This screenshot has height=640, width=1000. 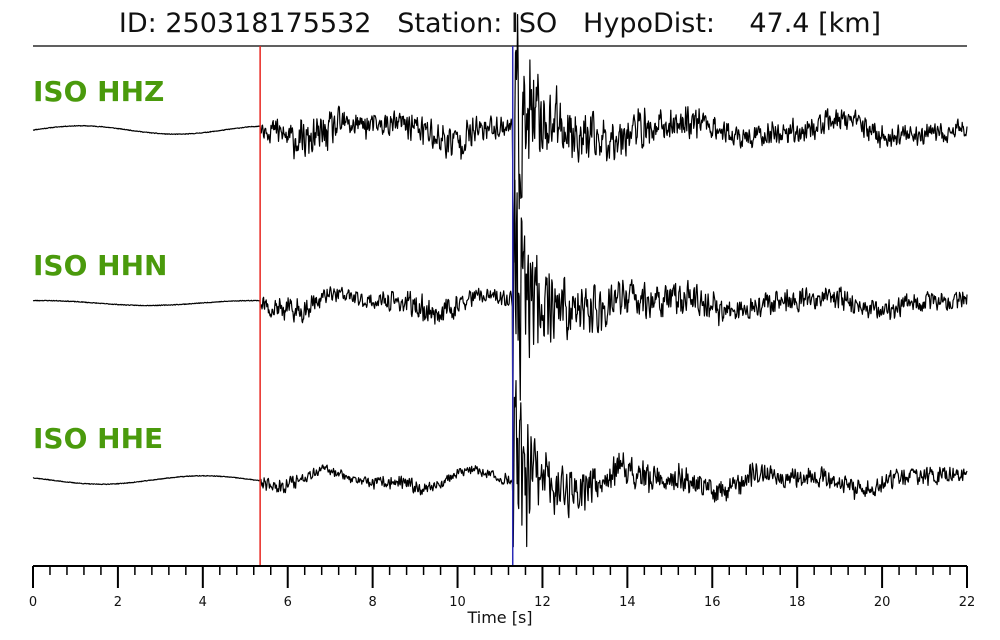 I want to click on trace-label-hhz: ISO HHZ, so click(x=98, y=91).